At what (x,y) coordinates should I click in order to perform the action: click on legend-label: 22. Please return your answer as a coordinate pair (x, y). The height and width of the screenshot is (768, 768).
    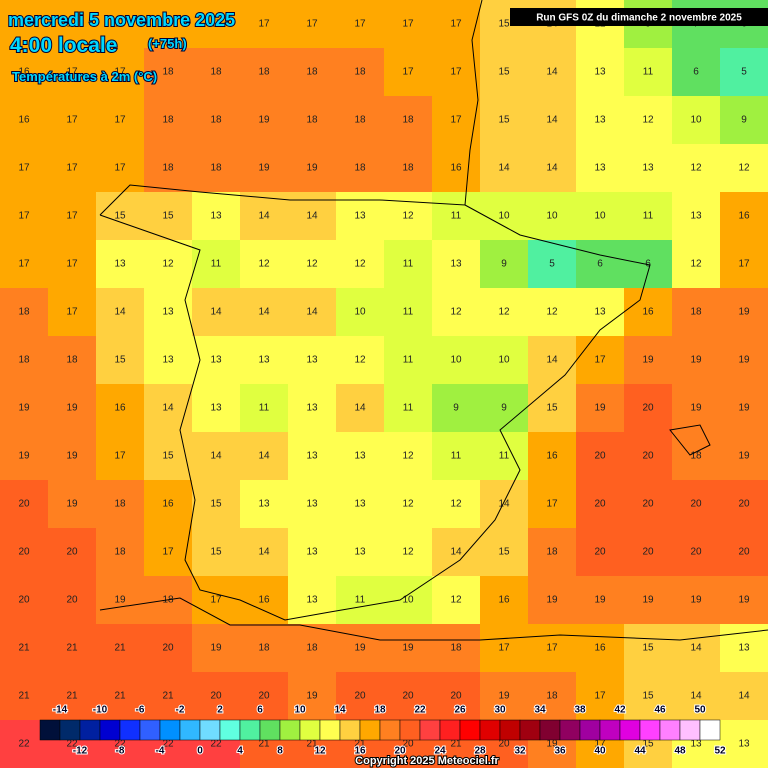
    Looking at the image, I should click on (420, 710).